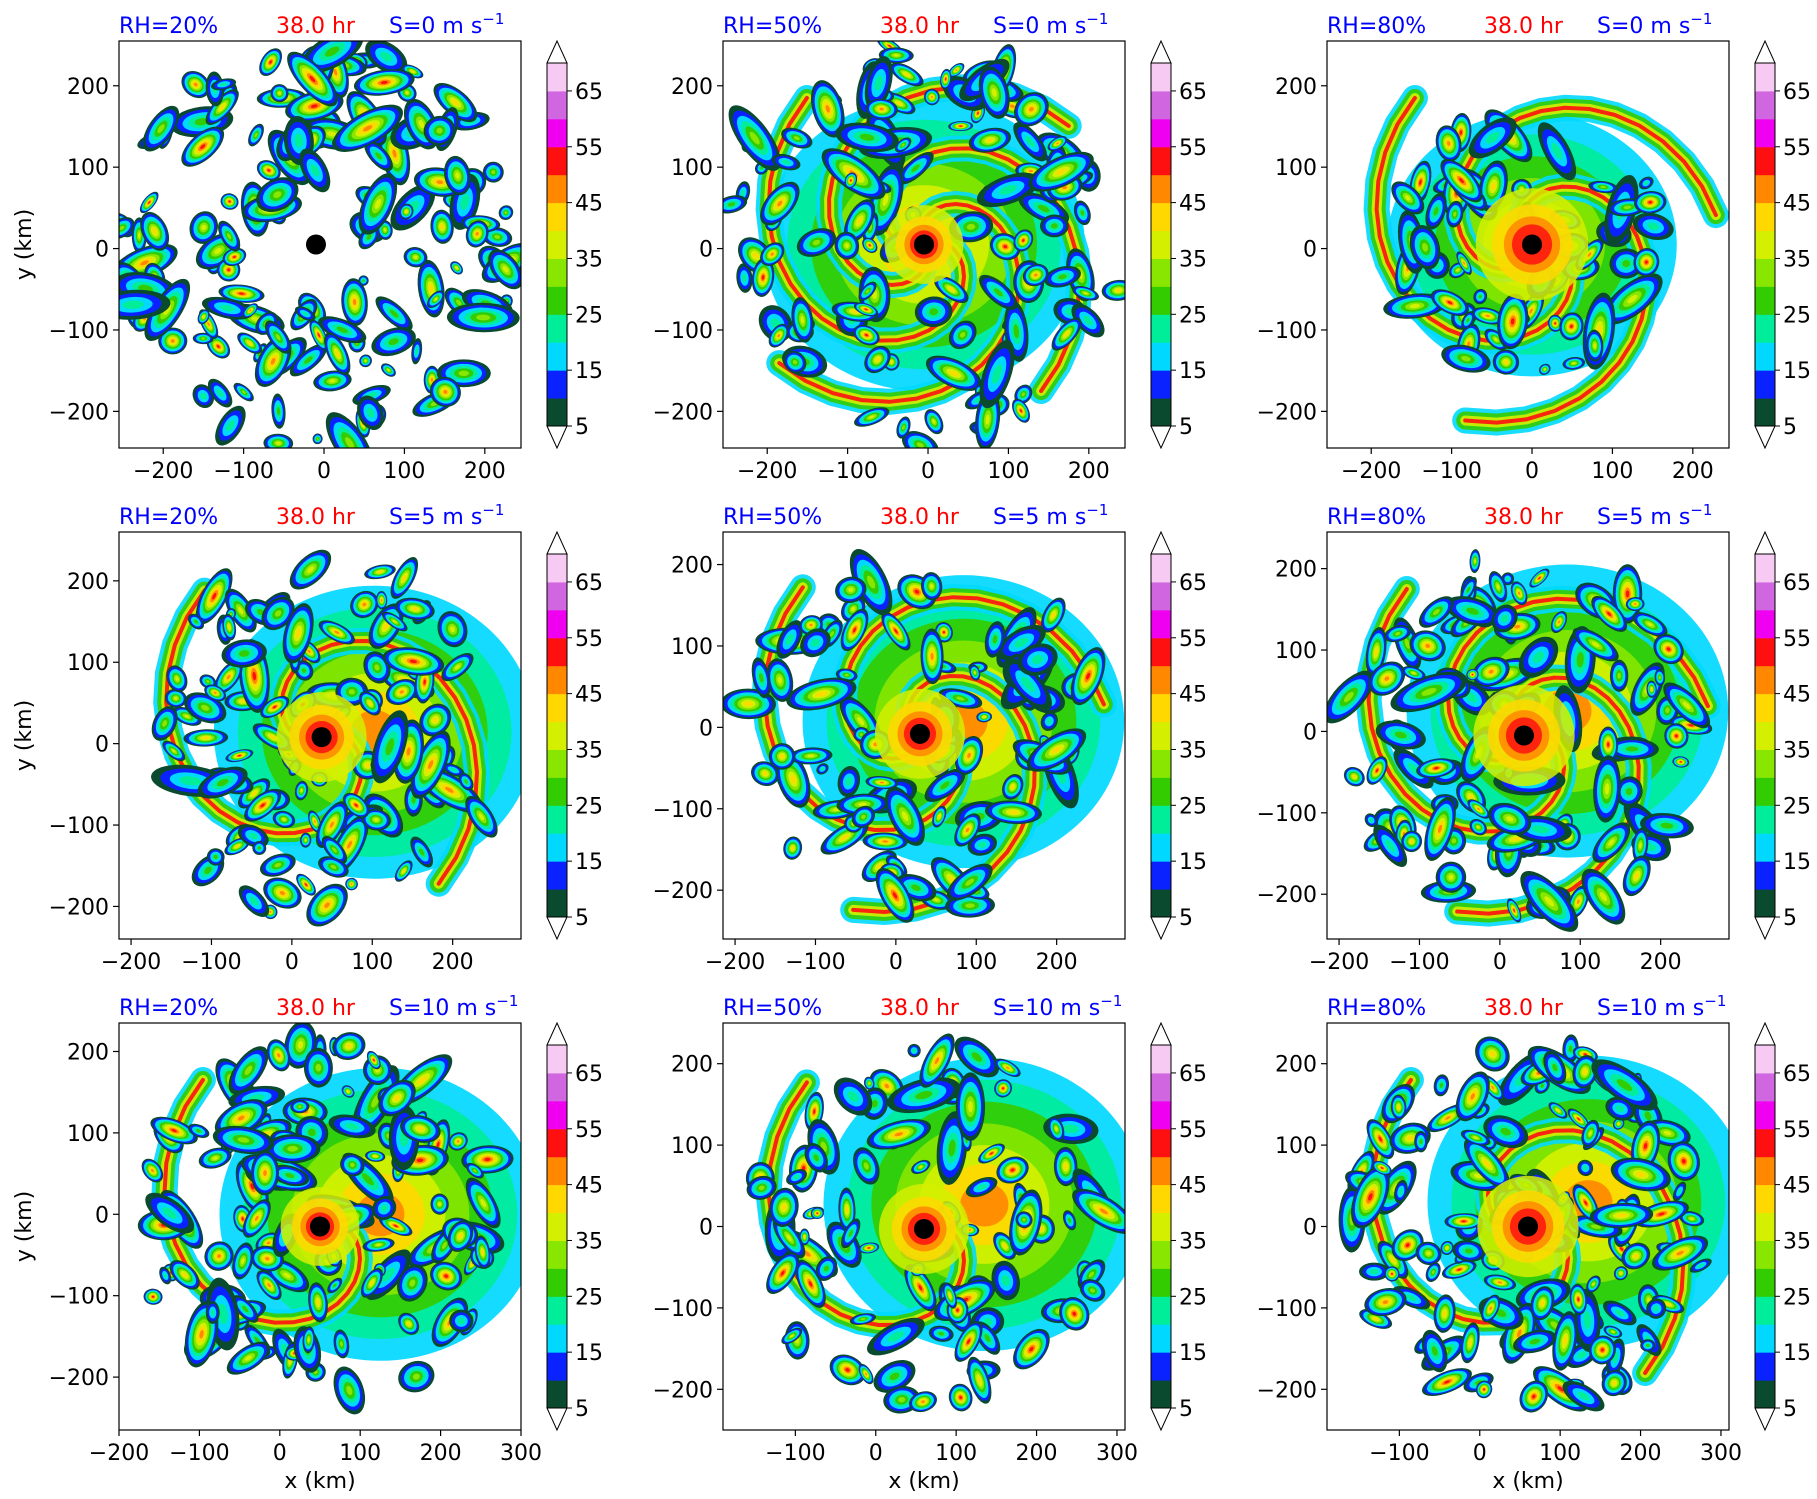  What do you see at coordinates (1161, 51) in the screenshot?
I see `colorbar-extend-top` at bounding box center [1161, 51].